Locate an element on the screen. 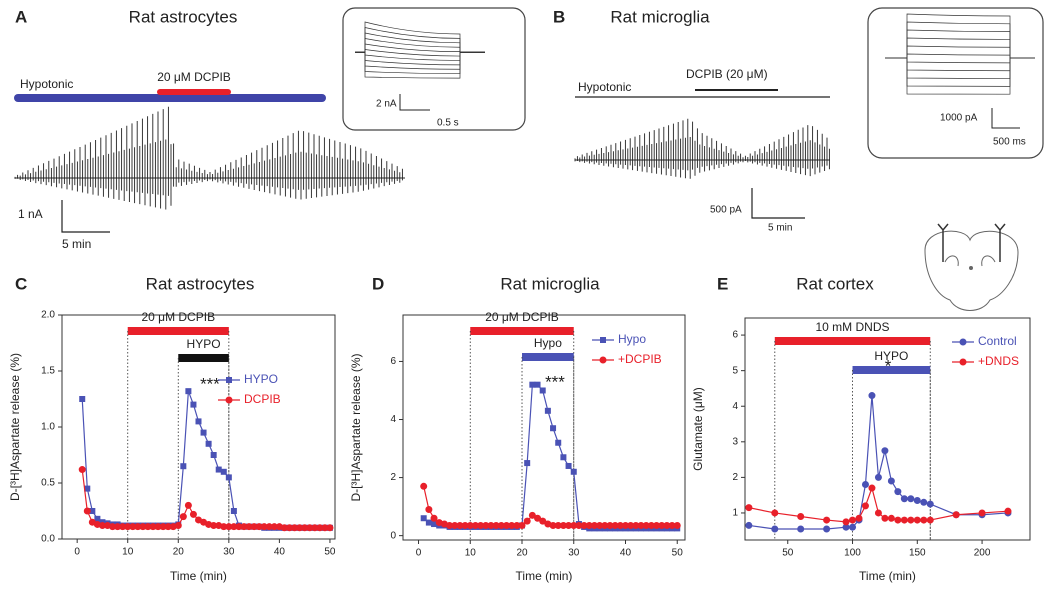 The width and height of the screenshot is (1050, 589). panel-title: Rat astrocytes is located at coordinates (183, 16).